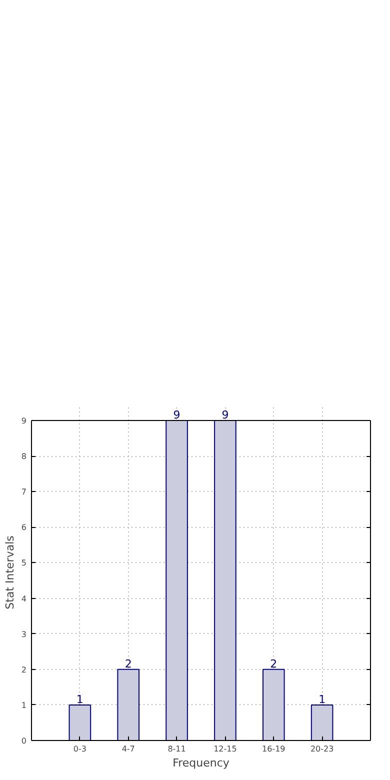 This screenshot has width=390, height=780. I want to click on y-tick-label: 2, so click(24, 669).